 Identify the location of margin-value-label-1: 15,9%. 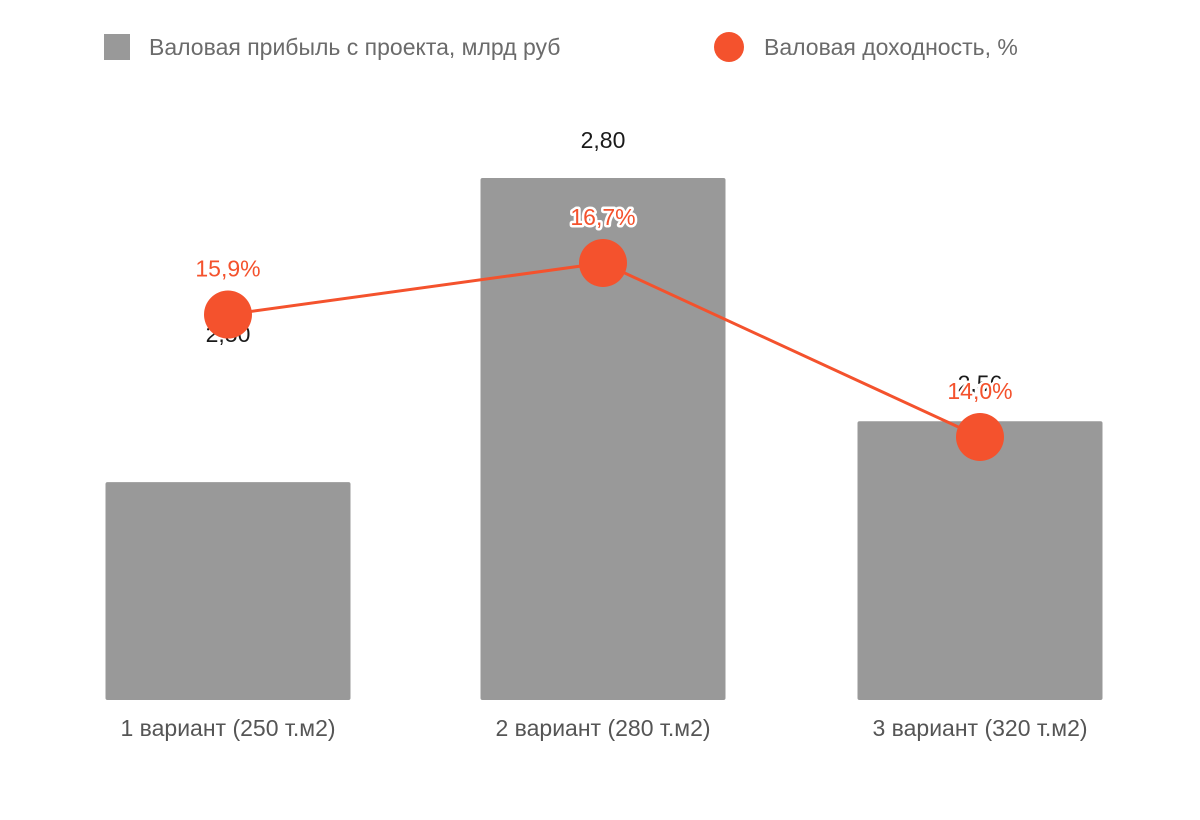
(227, 269).